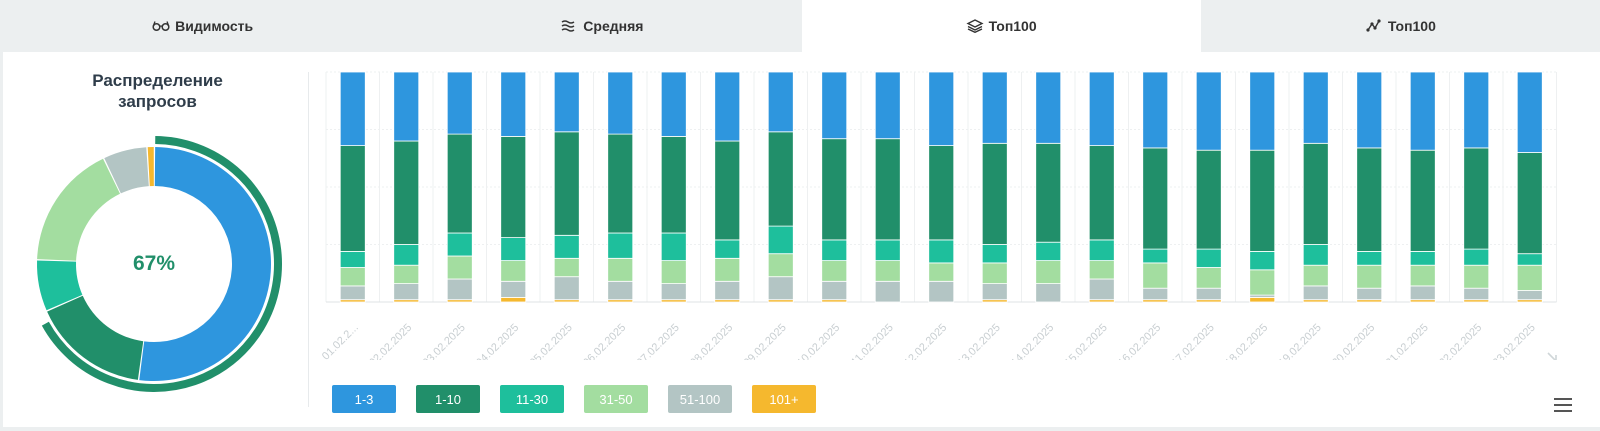  What do you see at coordinates (1563, 405) in the screenshot?
I see `chart-menu-icon` at bounding box center [1563, 405].